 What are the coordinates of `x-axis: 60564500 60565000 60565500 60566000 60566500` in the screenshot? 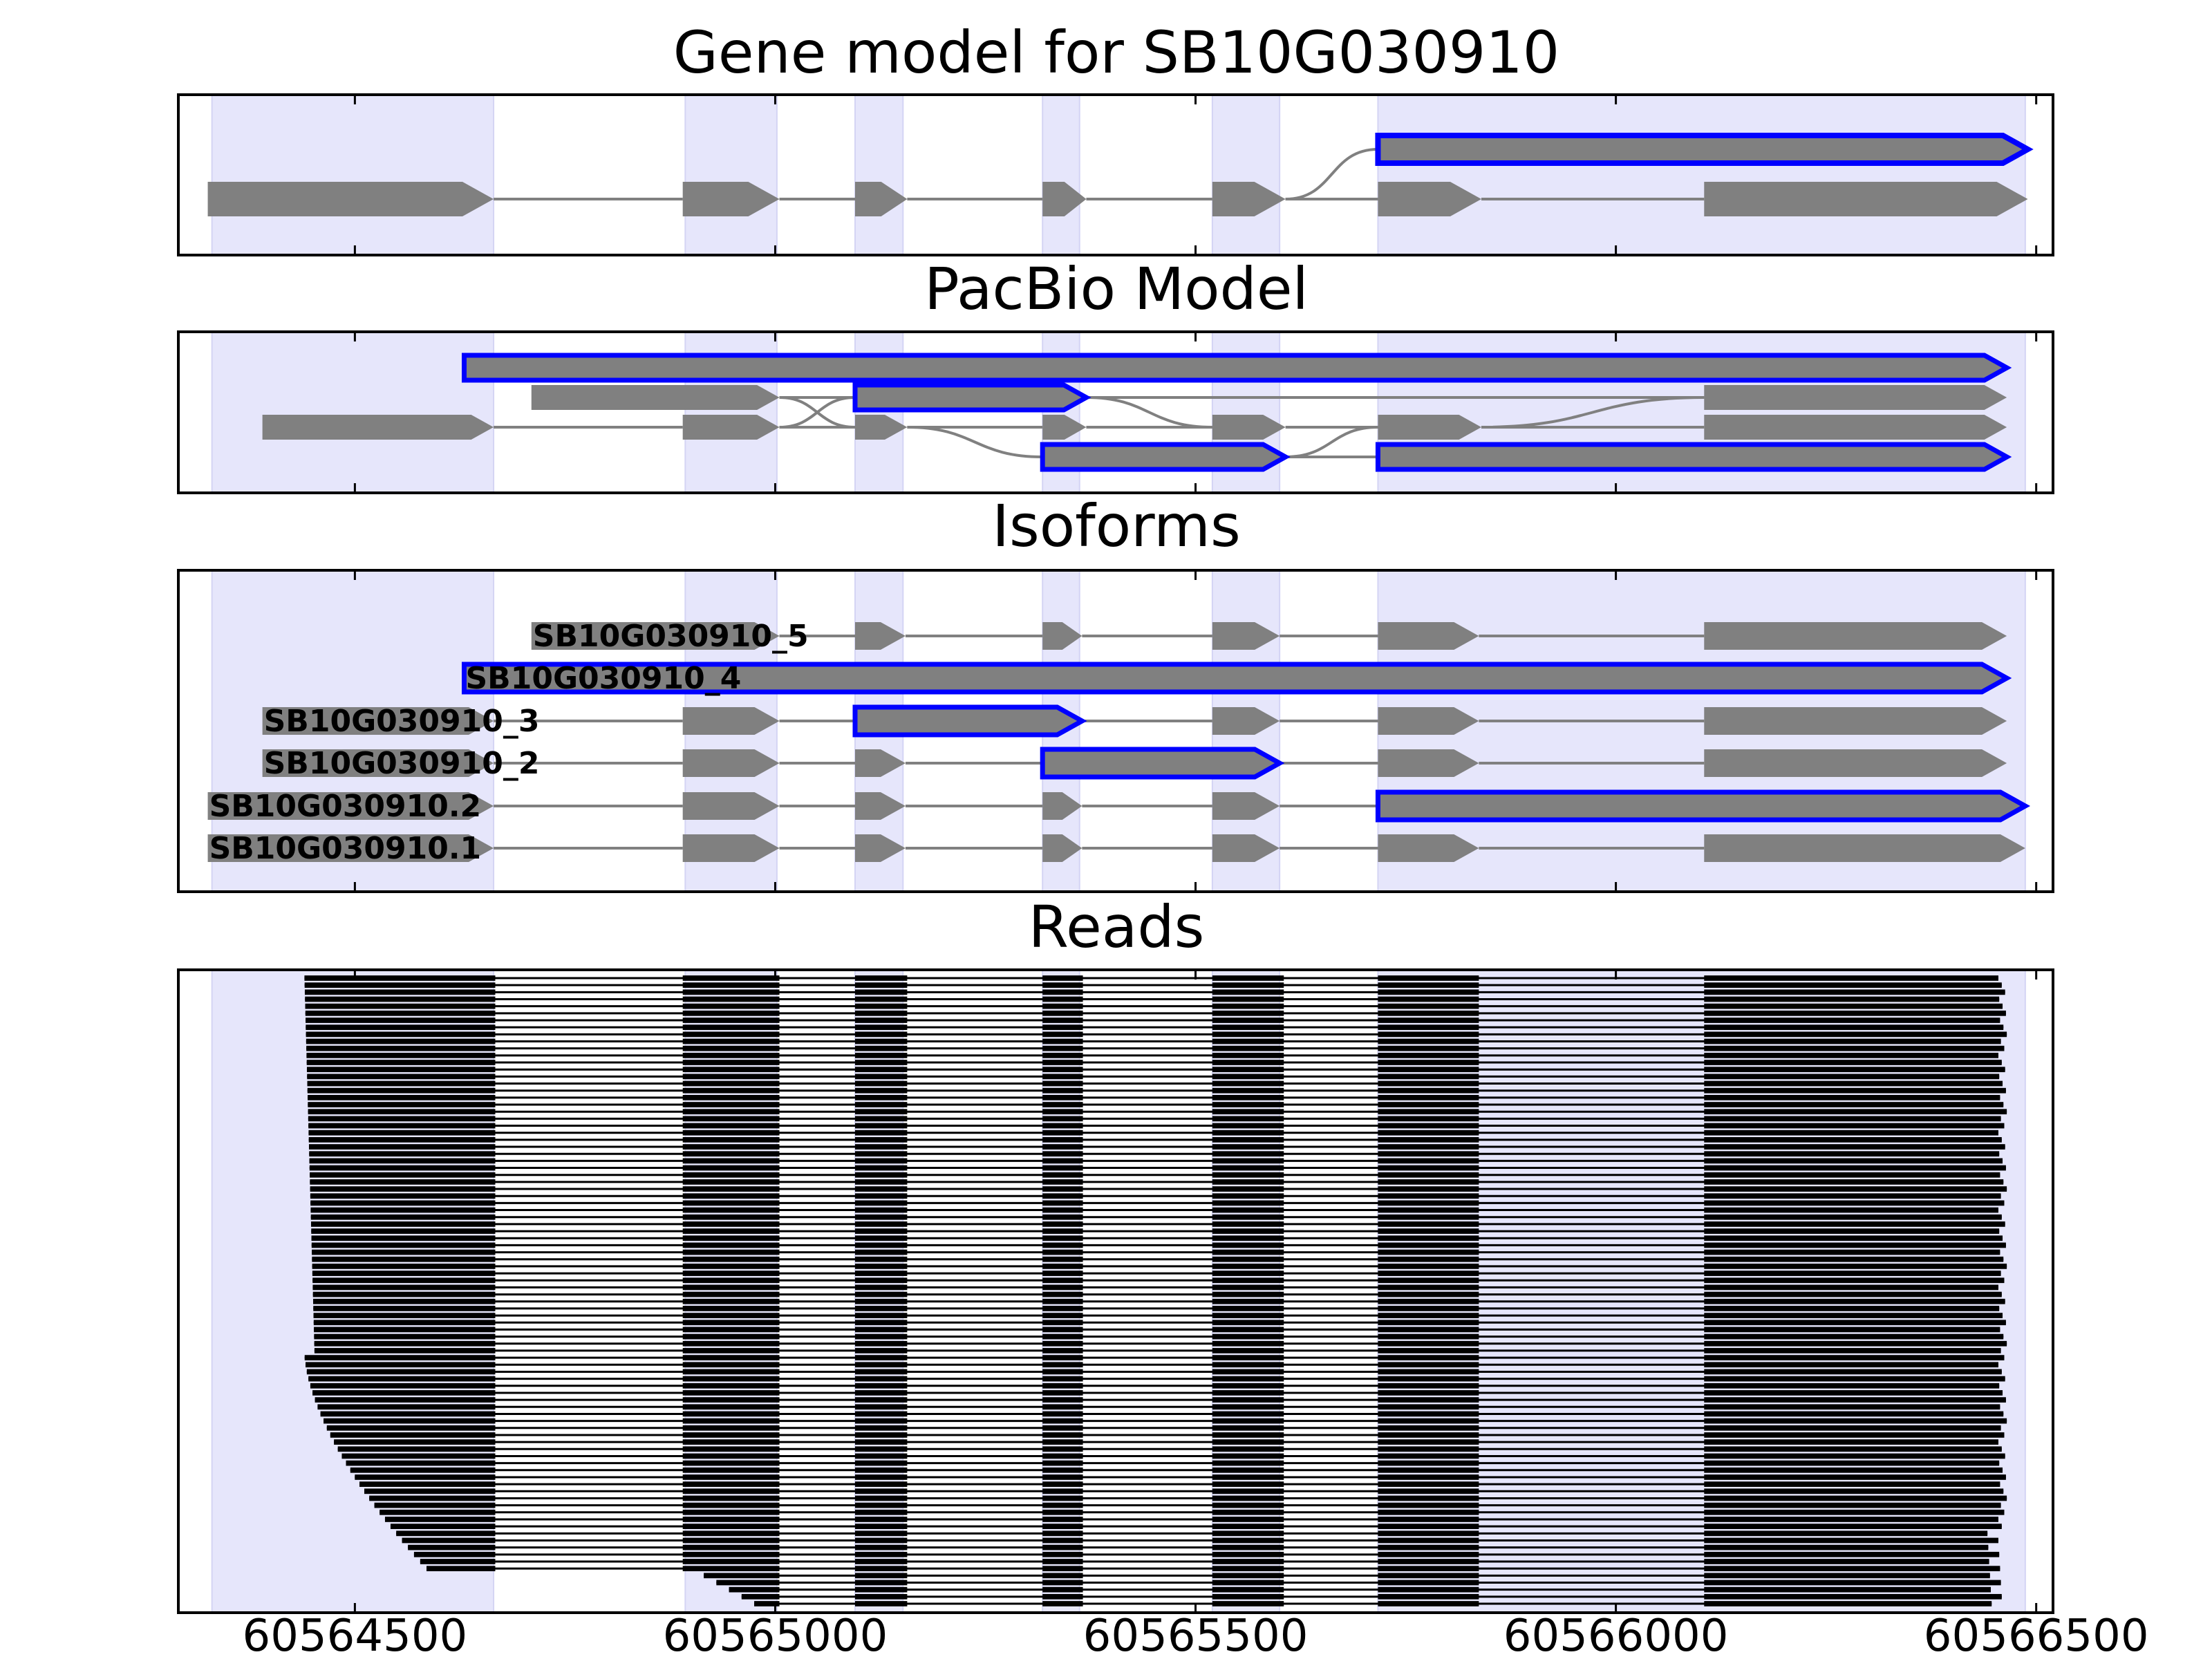 It's located at (1196, 1635).